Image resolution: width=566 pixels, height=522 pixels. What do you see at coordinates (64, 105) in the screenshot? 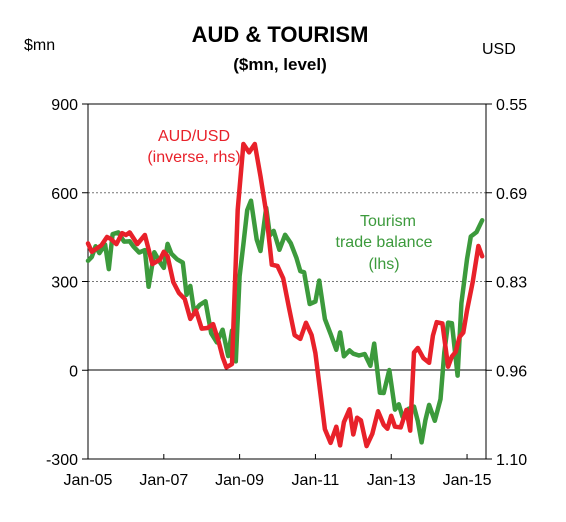
I see `left-tick-label: 900` at bounding box center [64, 105].